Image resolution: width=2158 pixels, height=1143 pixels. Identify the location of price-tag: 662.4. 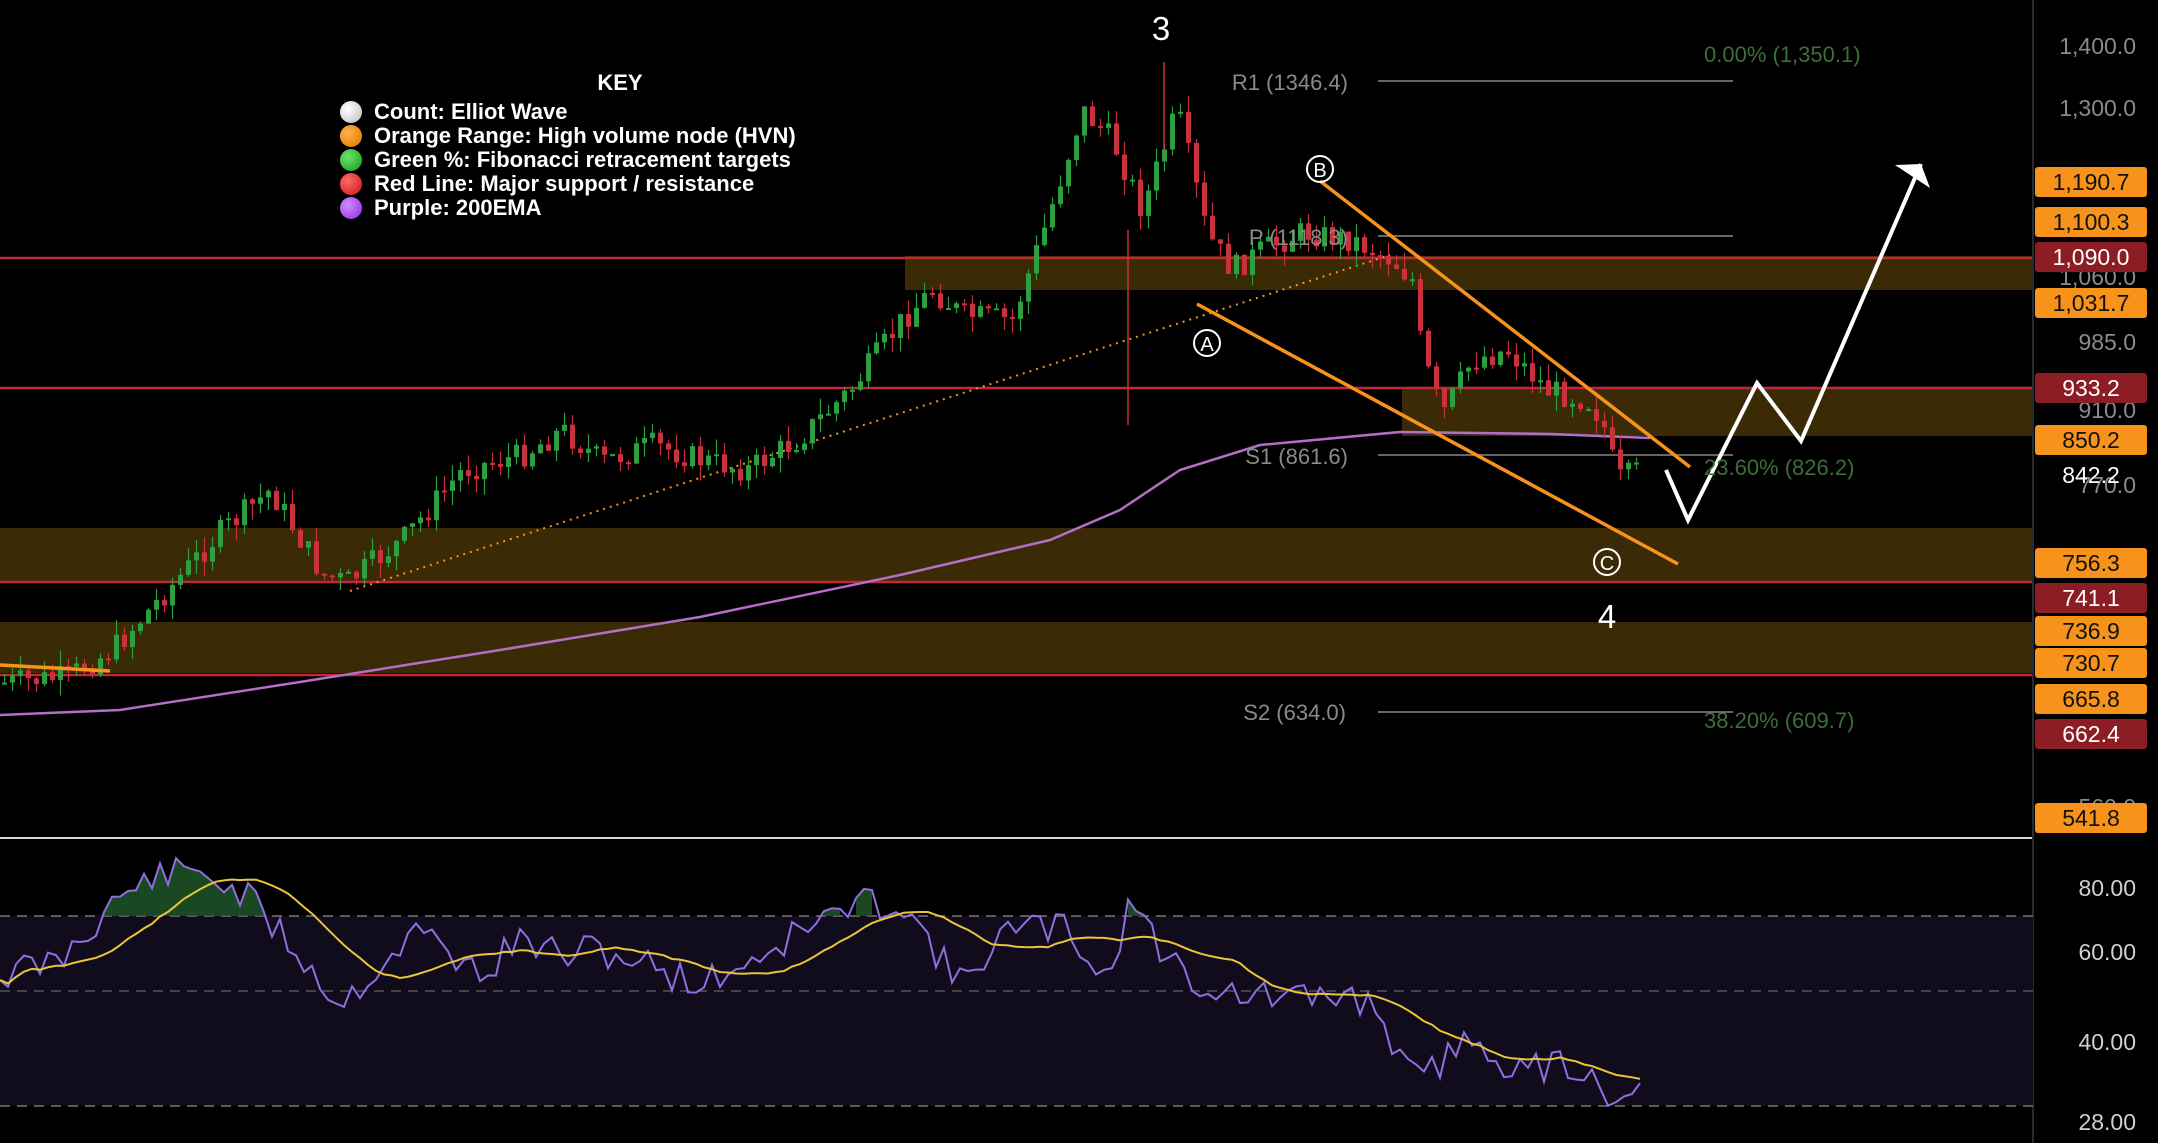
(2091, 734).